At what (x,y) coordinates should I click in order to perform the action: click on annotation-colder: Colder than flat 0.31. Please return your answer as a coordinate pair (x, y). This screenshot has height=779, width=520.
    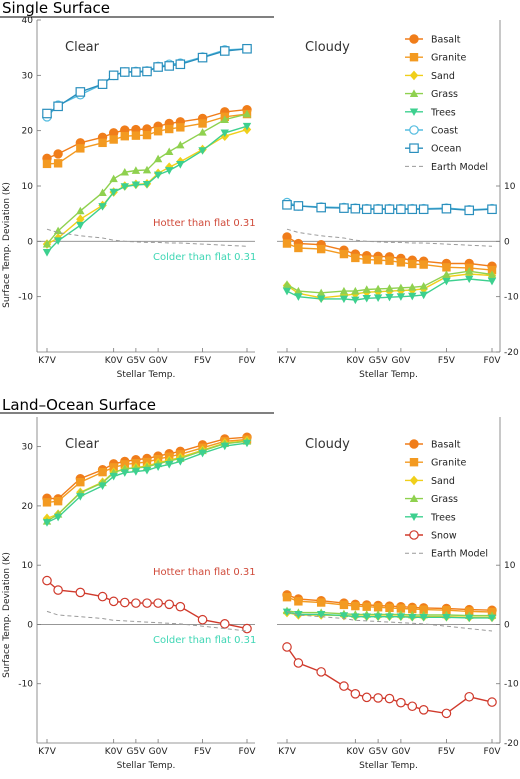
    Looking at the image, I should click on (204, 257).